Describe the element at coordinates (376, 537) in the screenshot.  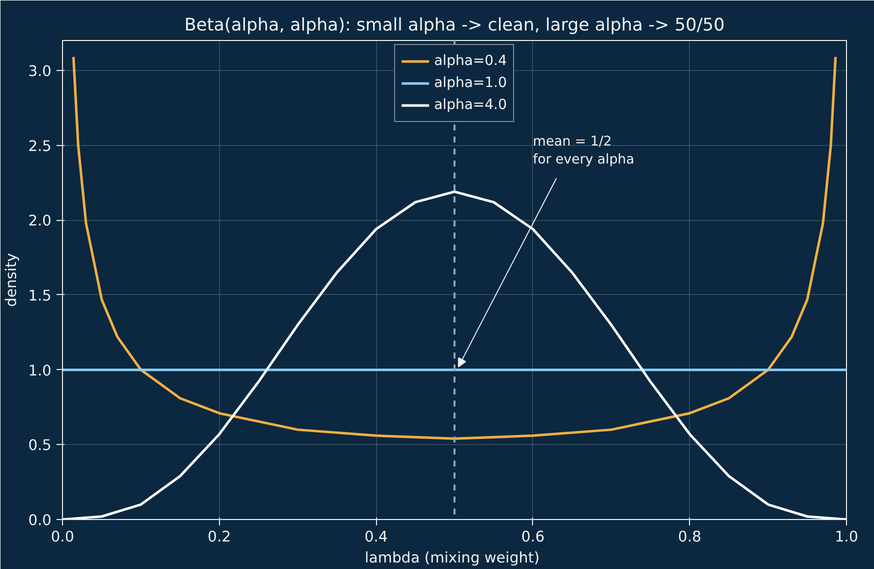
I see `x-tick-label: 0.4` at that location.